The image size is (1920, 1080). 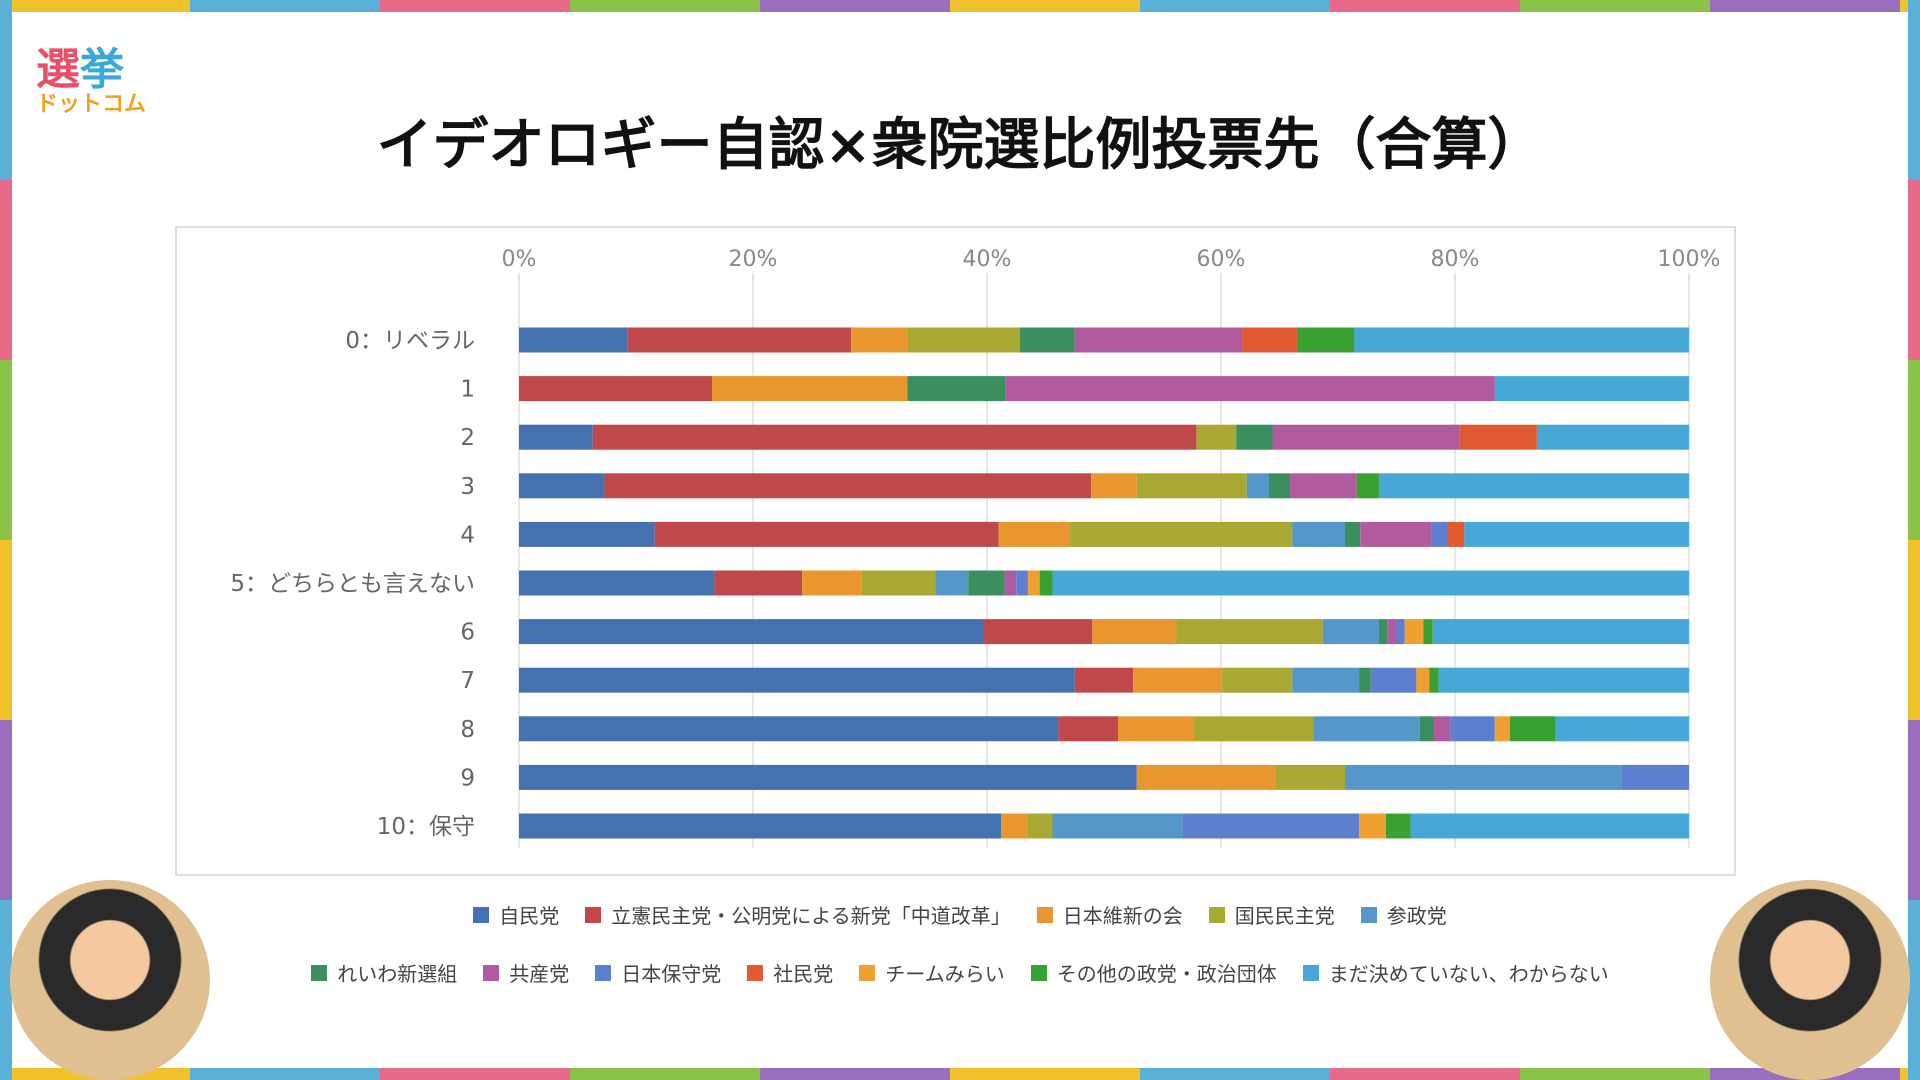 I want to click on frame-border-bottom, so click(x=960, y=1074).